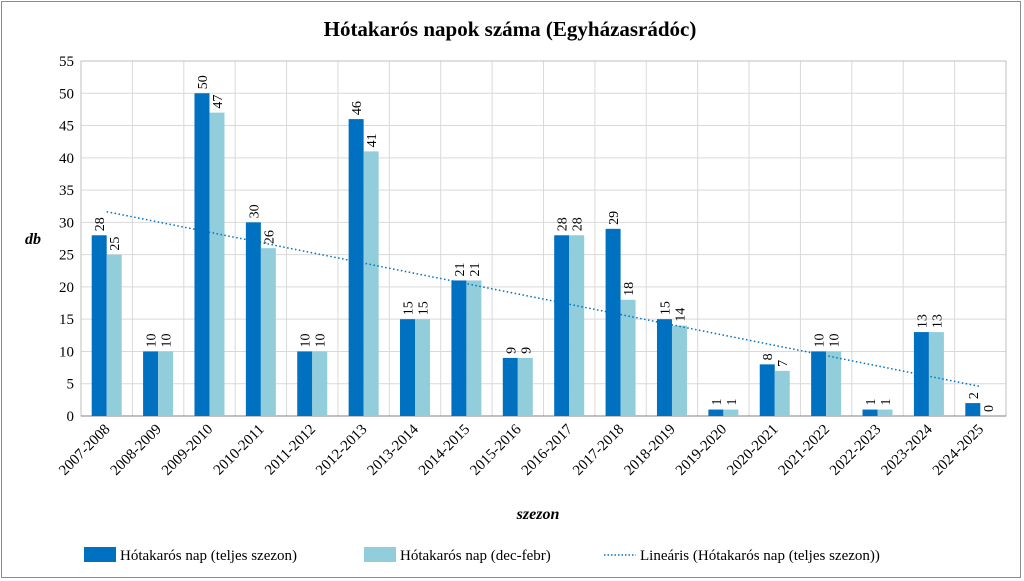  I want to click on x-tick-label: 2011-2012, so click(290, 450).